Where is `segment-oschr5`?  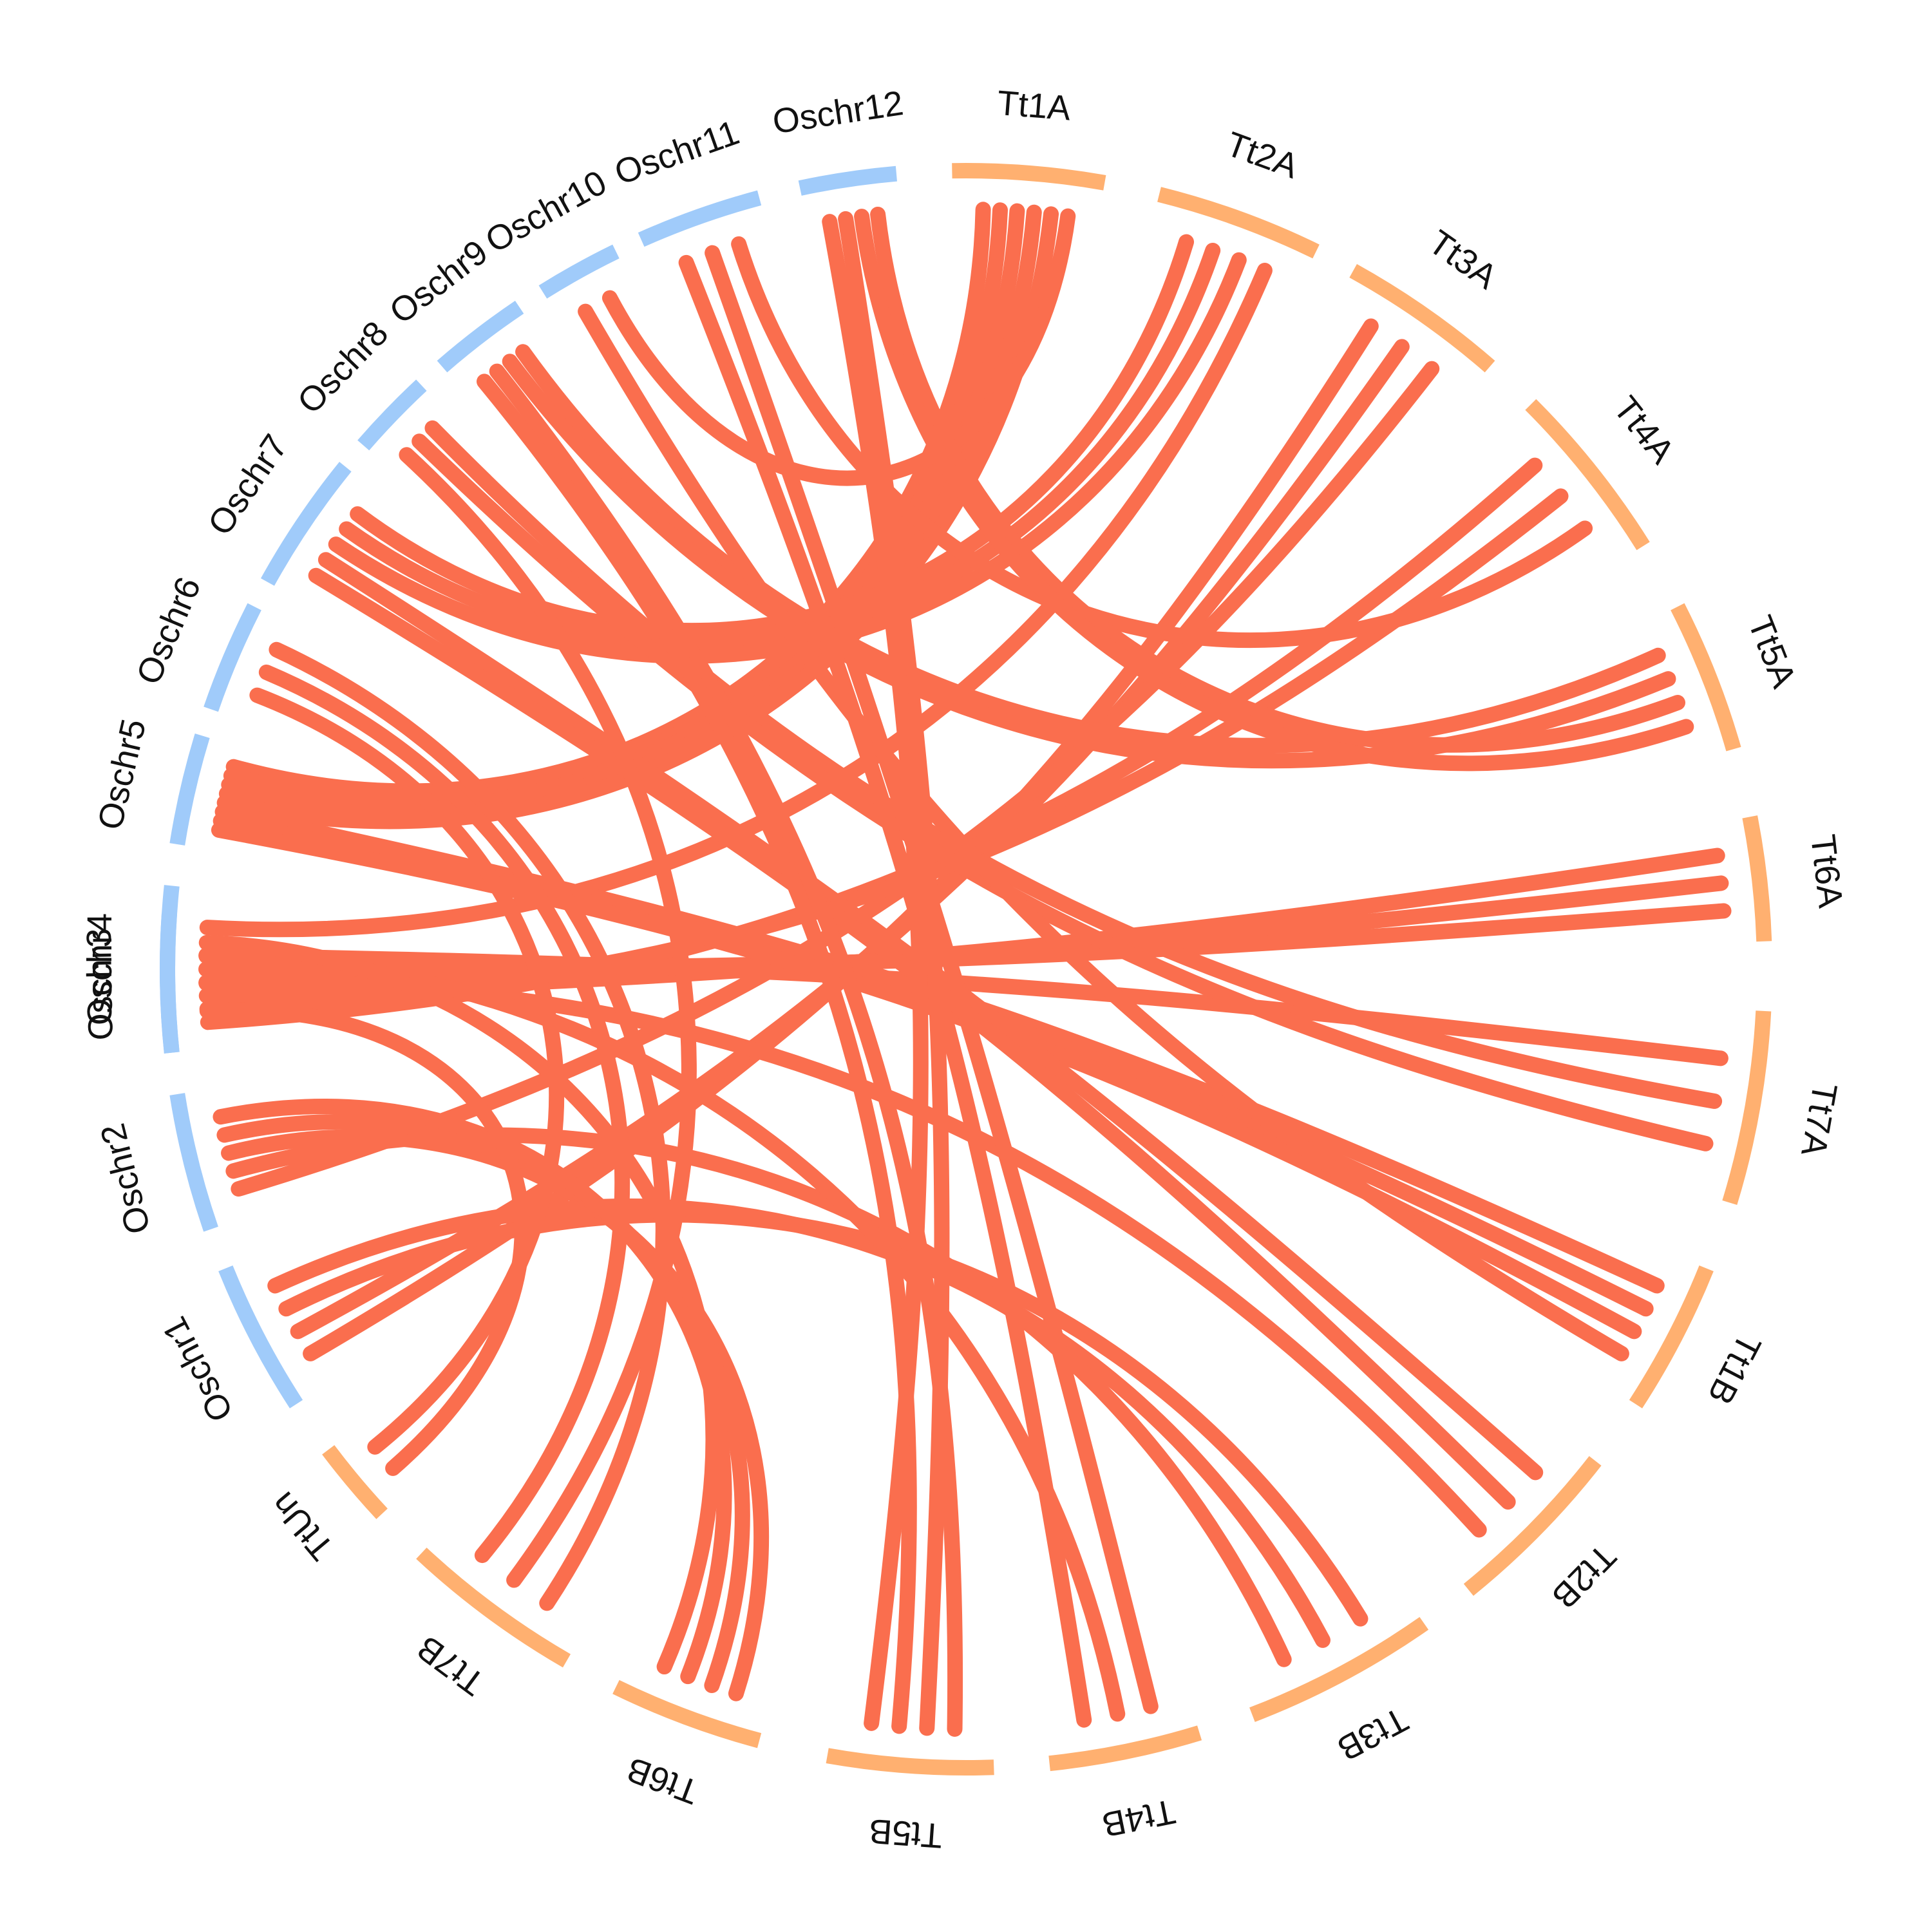
segment-oschr5 is located at coordinates (190, 789).